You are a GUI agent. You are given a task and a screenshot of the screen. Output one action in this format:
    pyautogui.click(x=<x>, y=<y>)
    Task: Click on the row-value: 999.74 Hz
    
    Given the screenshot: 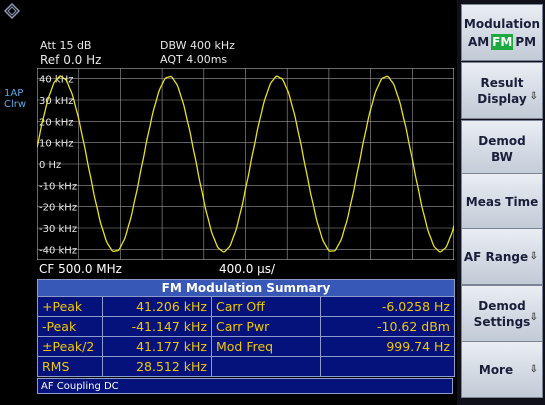 What is the action you would take?
    pyautogui.click(x=387, y=346)
    